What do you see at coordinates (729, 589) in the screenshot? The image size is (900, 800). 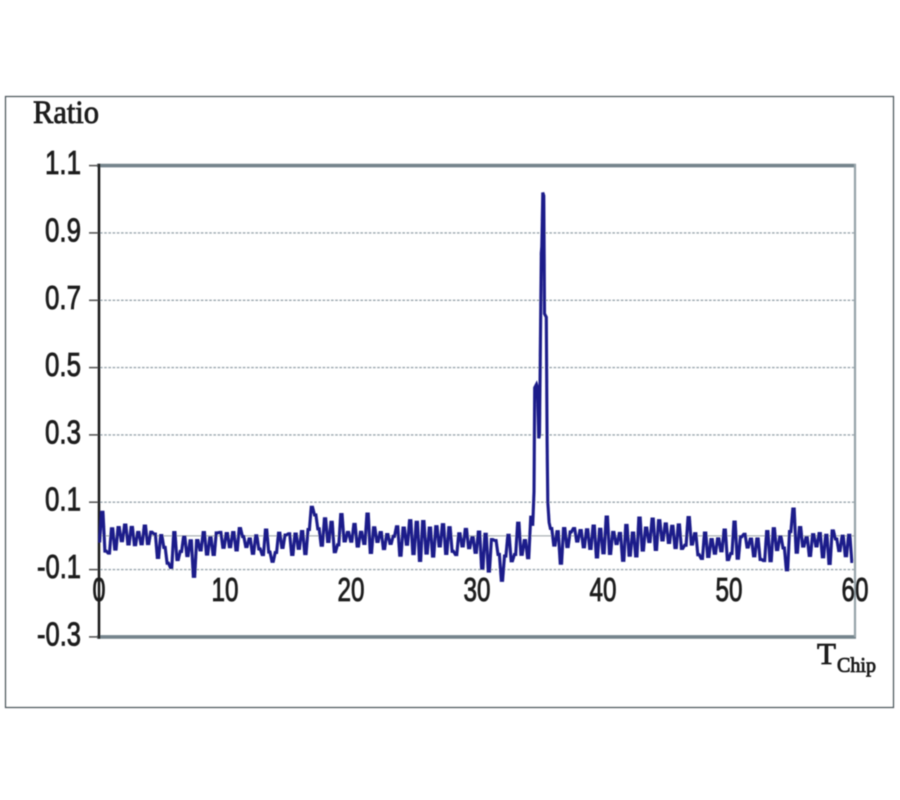 I see `svg-text: 50` at bounding box center [729, 589].